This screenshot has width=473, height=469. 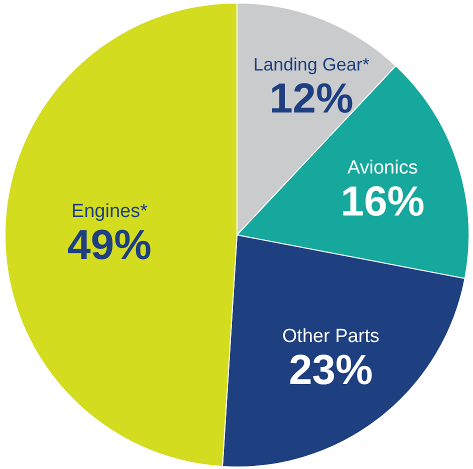 What do you see at coordinates (109, 211) in the screenshot?
I see `slice-label: Engines*` at bounding box center [109, 211].